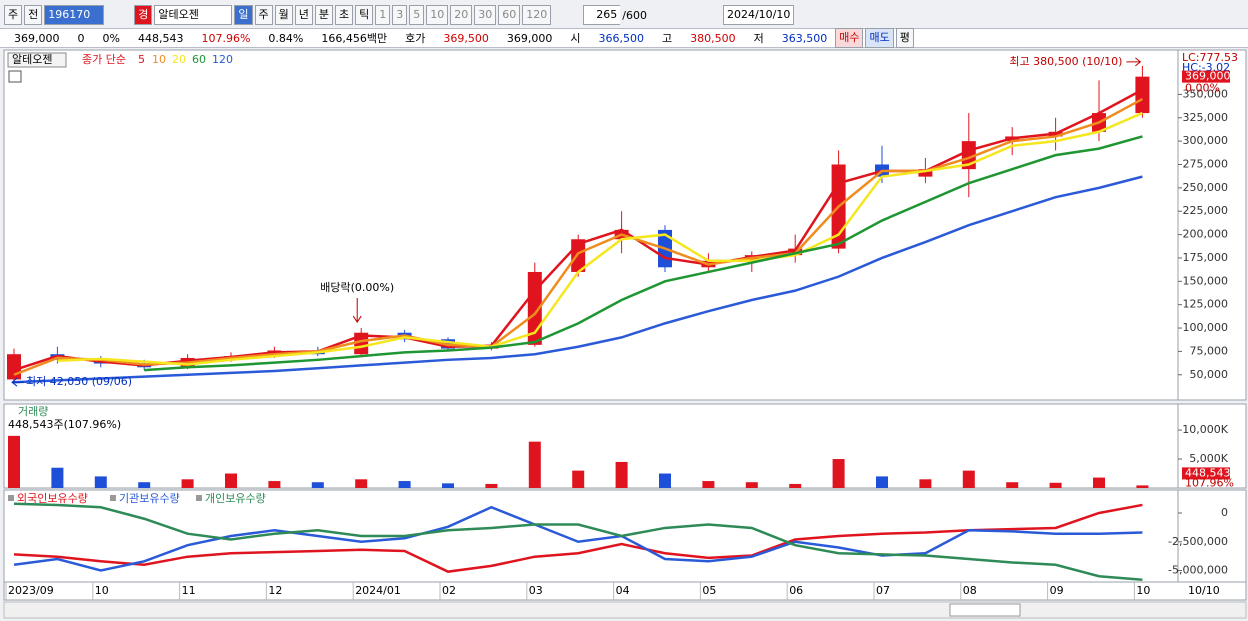  I want to click on legend-item: 개인보유수량, so click(235, 498).